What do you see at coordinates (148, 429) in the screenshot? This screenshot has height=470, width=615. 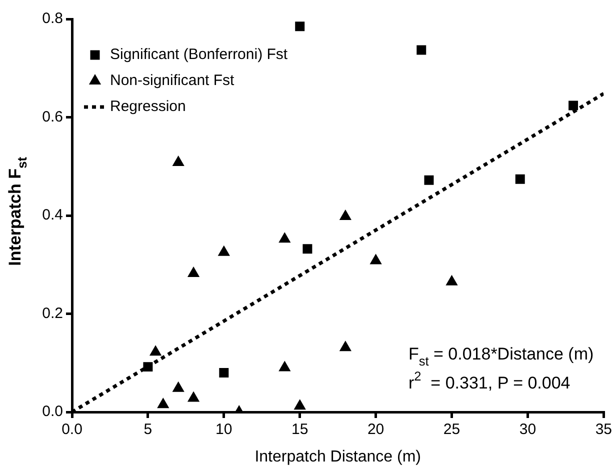 I see `x-tick-label: 5` at bounding box center [148, 429].